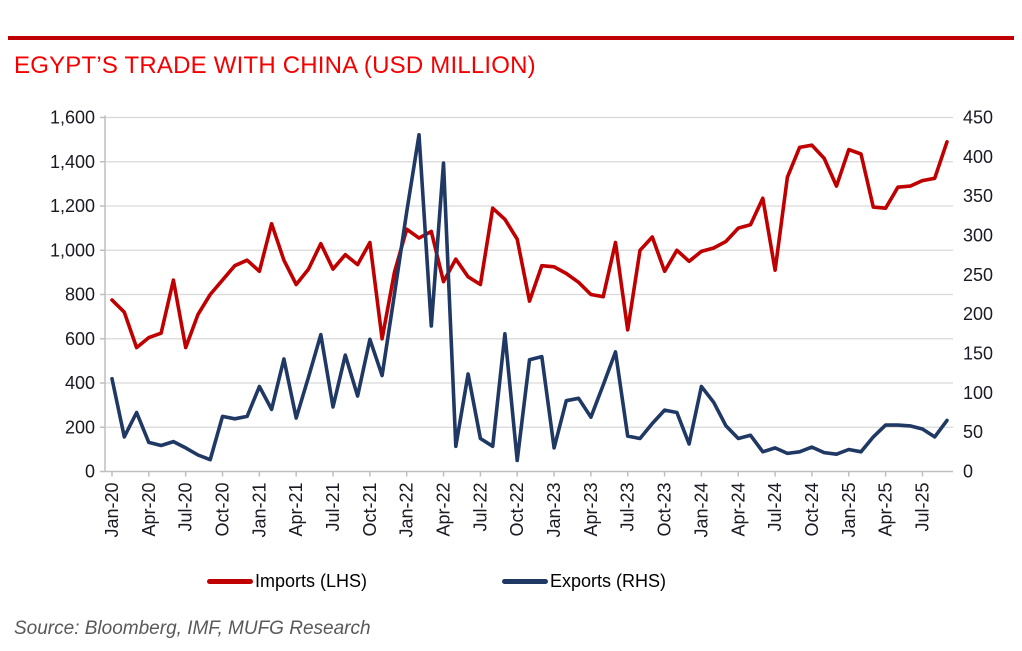 This screenshot has width=1022, height=651. I want to click on svg-text: Jul-20, so click(186, 507).